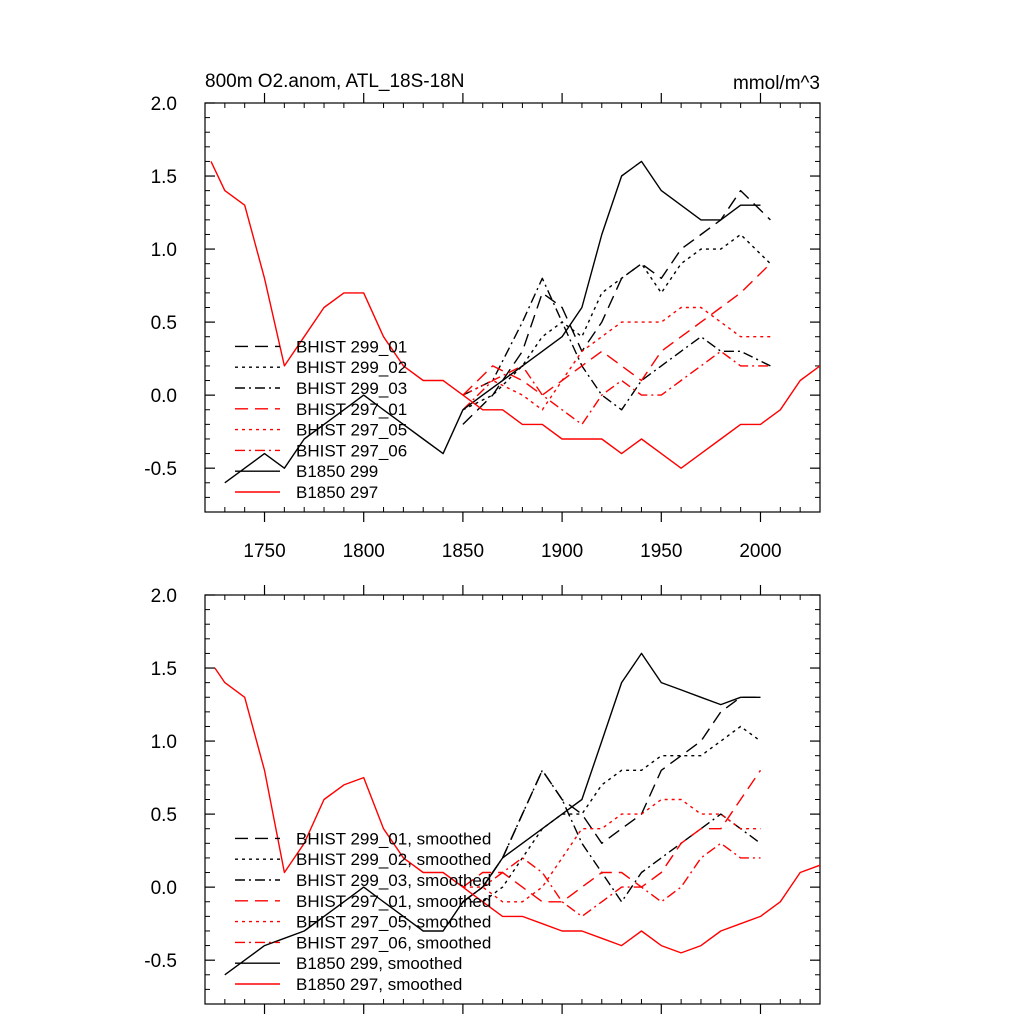 The image size is (1024, 1029). What do you see at coordinates (661, 551) in the screenshot?
I see `x-tick-label: 1950` at bounding box center [661, 551].